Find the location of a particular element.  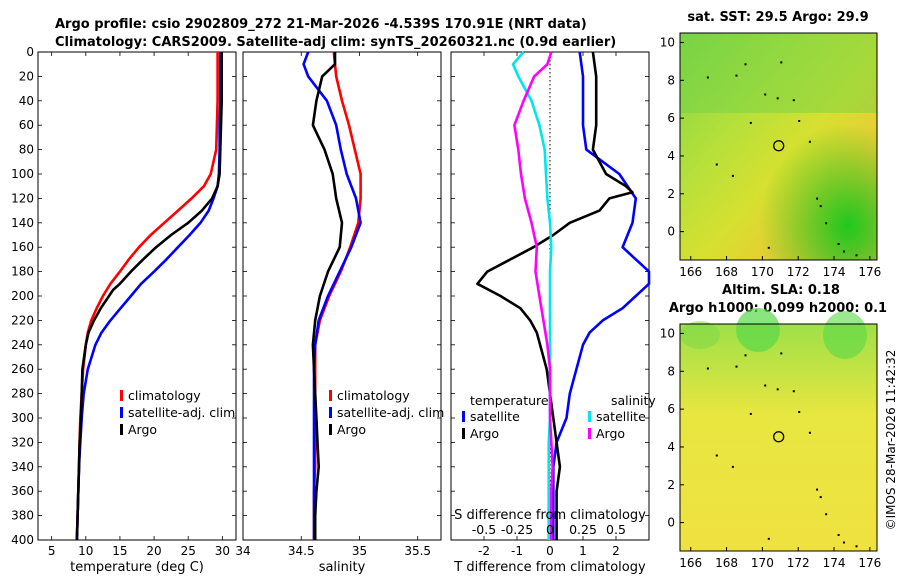

difference-x-tick-label: 0 is located at coordinates (550, 551).